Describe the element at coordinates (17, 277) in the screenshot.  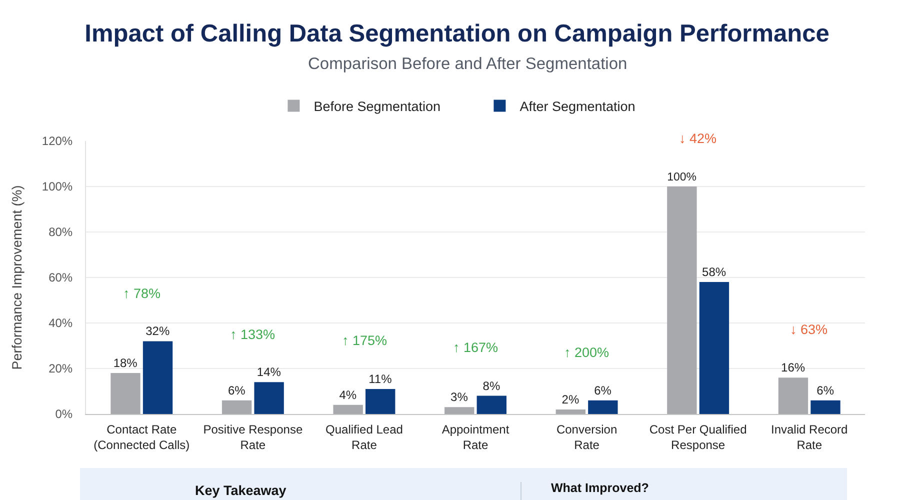
I see `y-axis-title: Performance Improvement (%)` at that location.